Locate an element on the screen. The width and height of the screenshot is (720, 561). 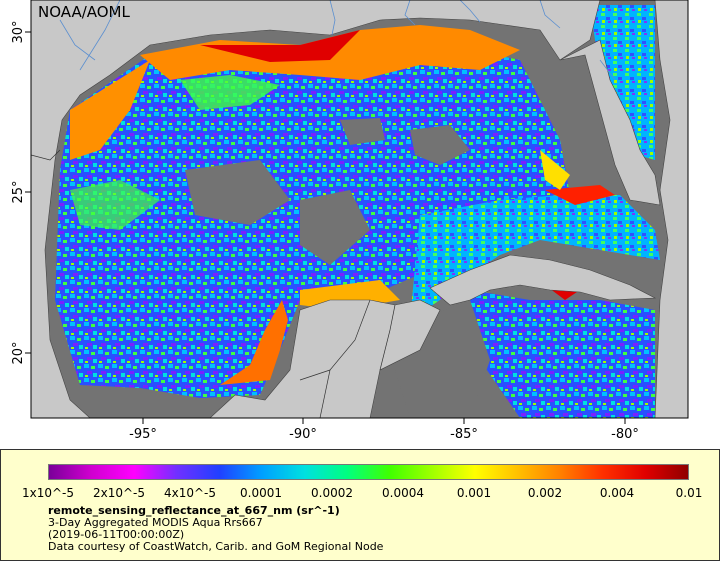
source-label: NOAA/AOML is located at coordinates (84, 12).